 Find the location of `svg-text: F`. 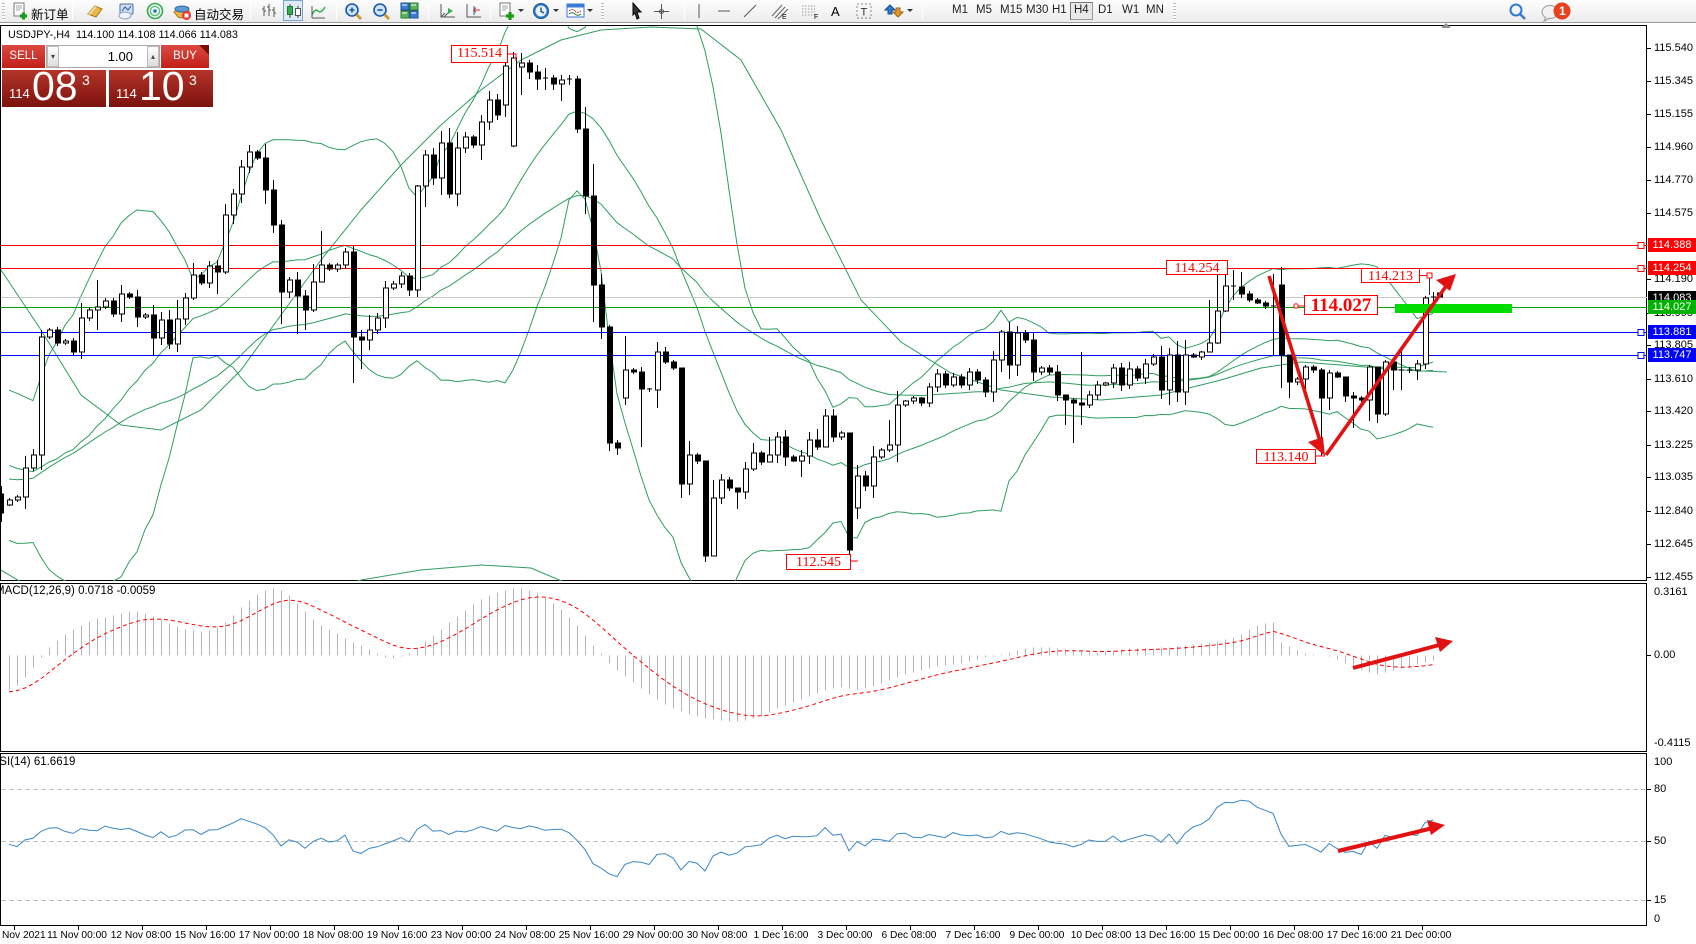

svg-text: F is located at coordinates (816, 17).